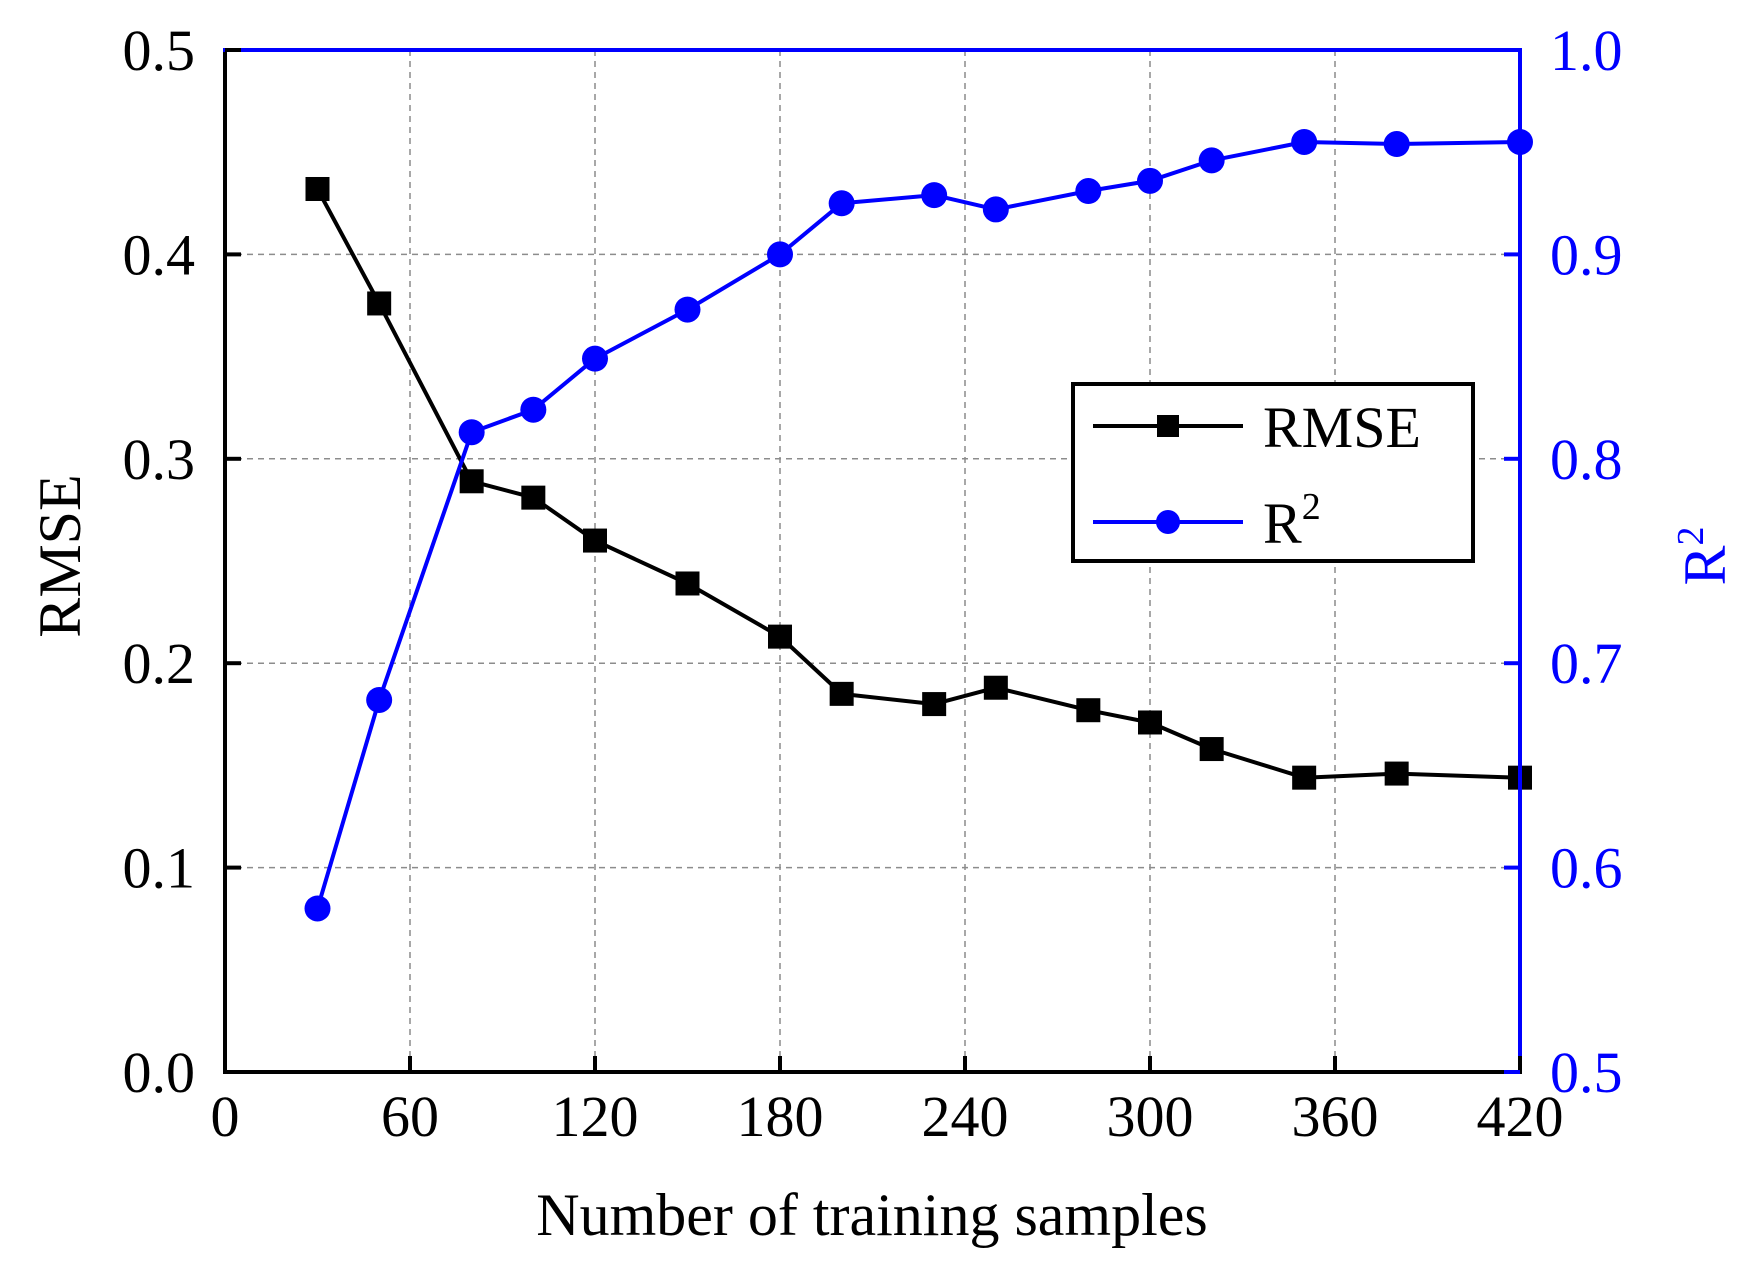 This screenshot has width=1746, height=1262. I want to click on y-right-axis-title-base: R, so click(1705, 565).